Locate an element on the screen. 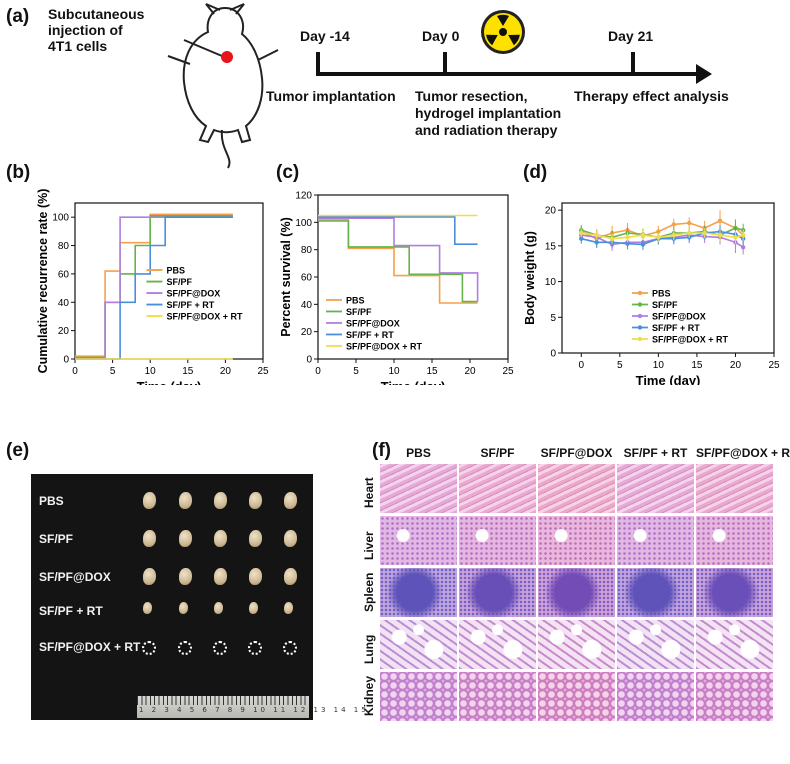 Image resolution: width=790 pixels, height=764 pixels. histology-column-header: SF/PF + RT is located at coordinates (655, 453).